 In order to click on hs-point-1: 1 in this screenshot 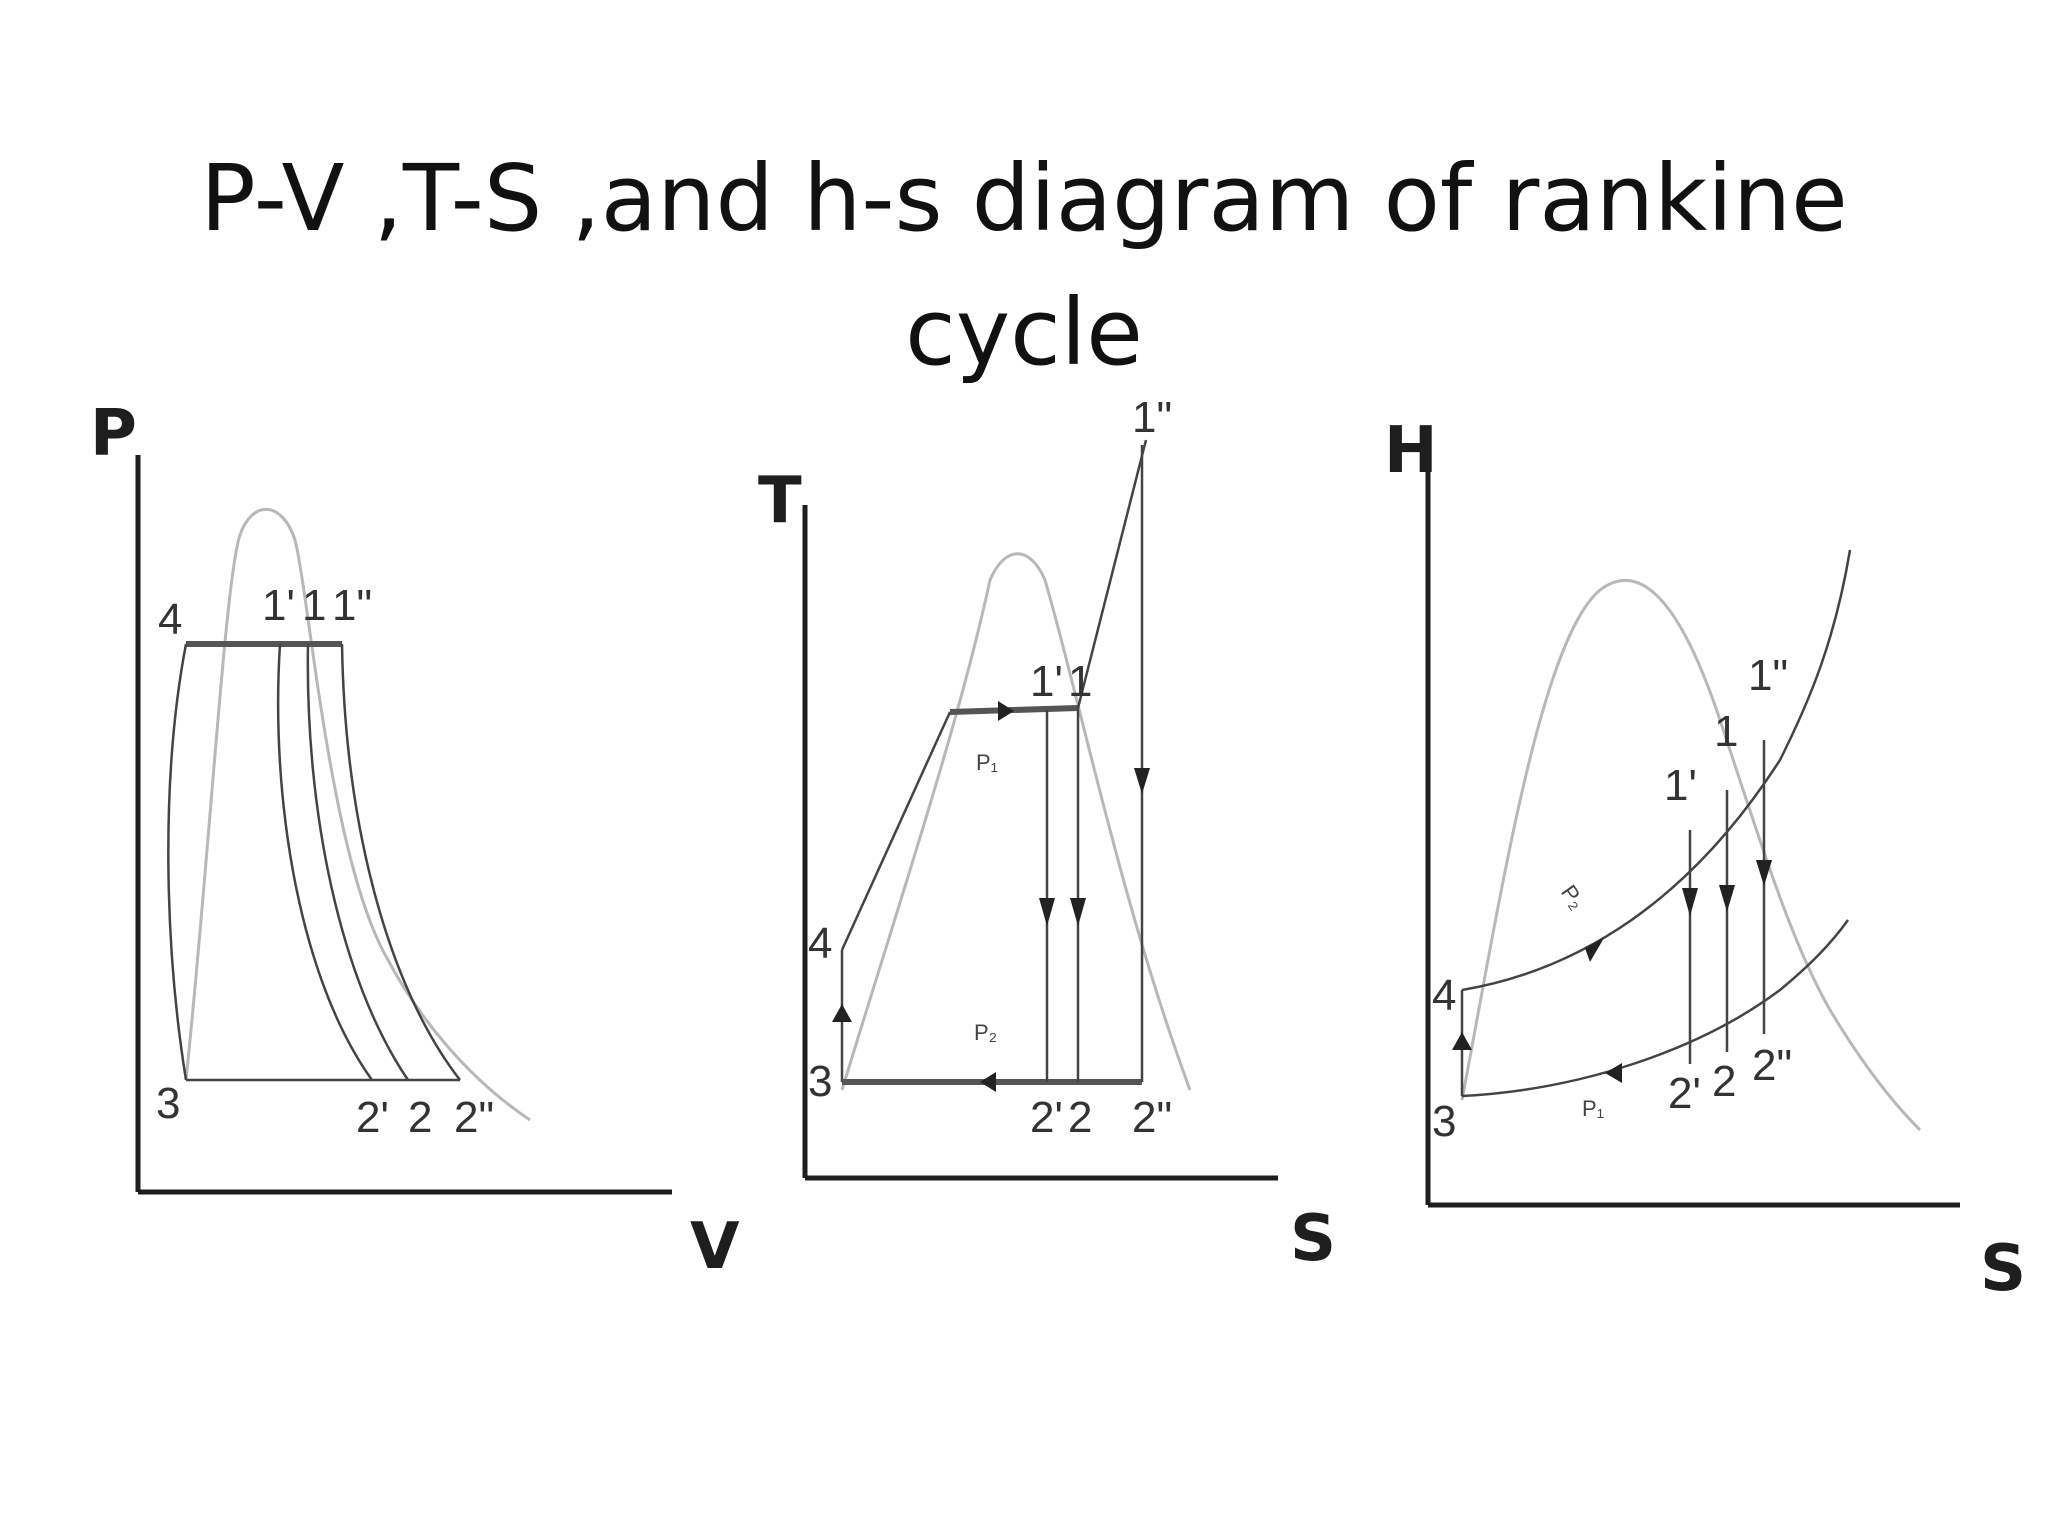, I will do `click(1726, 731)`.